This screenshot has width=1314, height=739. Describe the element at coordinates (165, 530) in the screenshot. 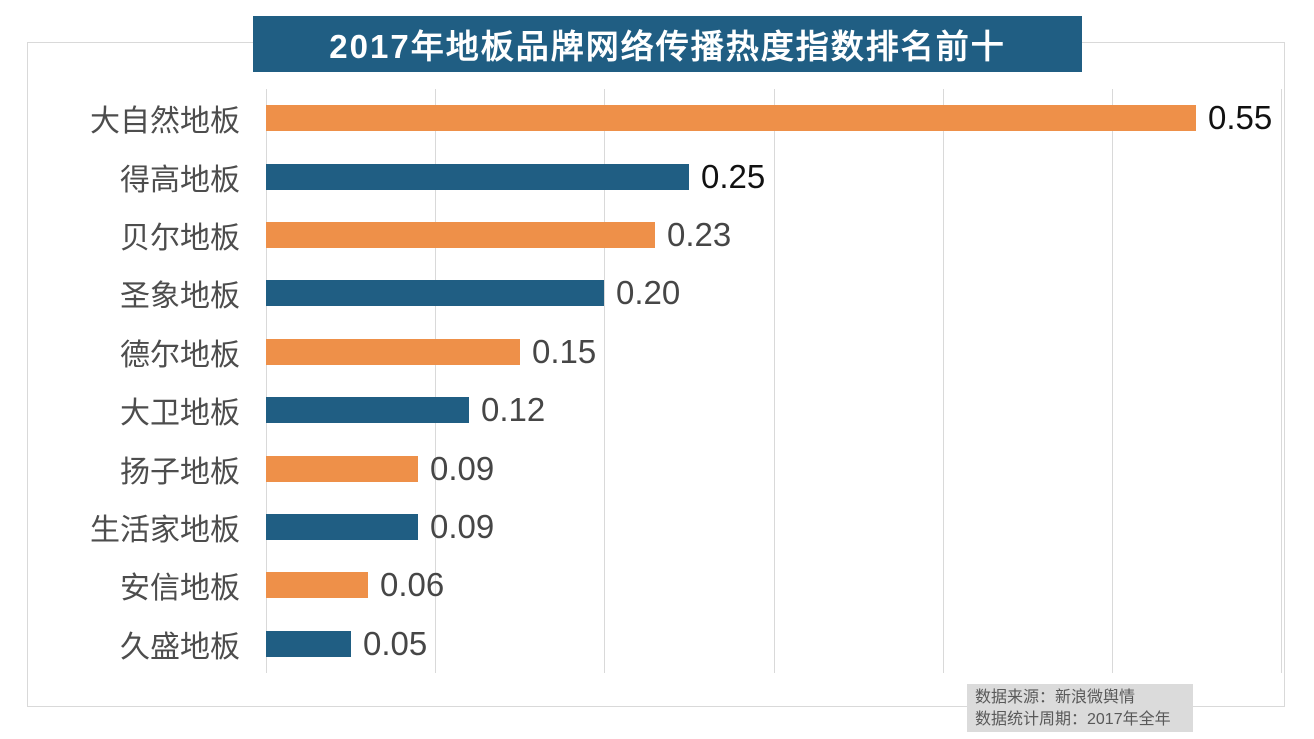

I see `category-label: 生活家地板` at that location.